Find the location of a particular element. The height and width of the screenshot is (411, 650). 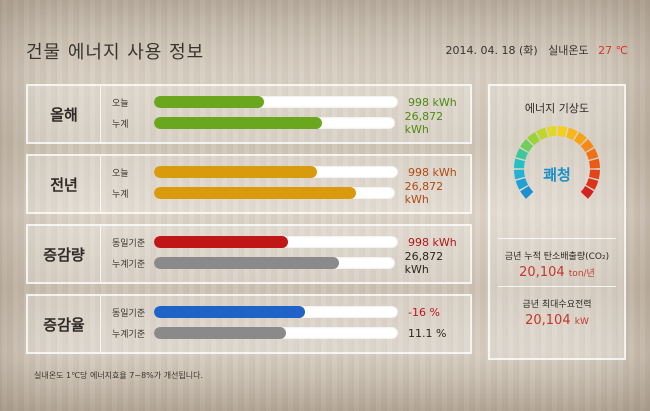

panel-last-year: 전년 오늘 998 kWh 누계 26,872 kWh is located at coordinates (249, 184).